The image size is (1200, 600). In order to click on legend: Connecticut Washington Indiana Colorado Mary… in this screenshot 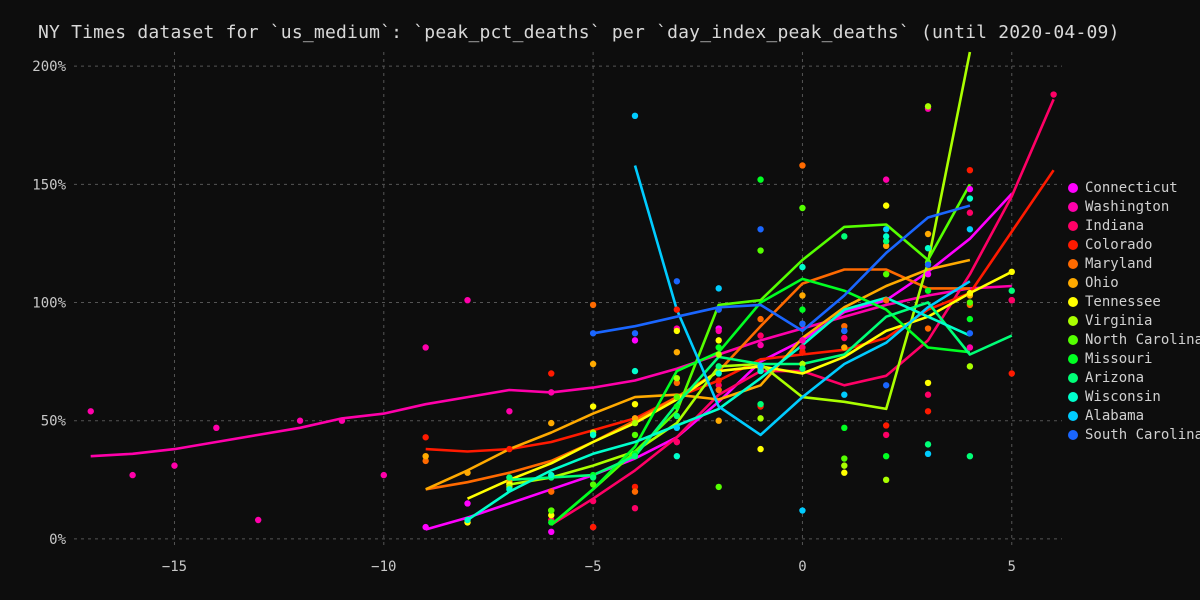, I will do `click(1134, 311)`.